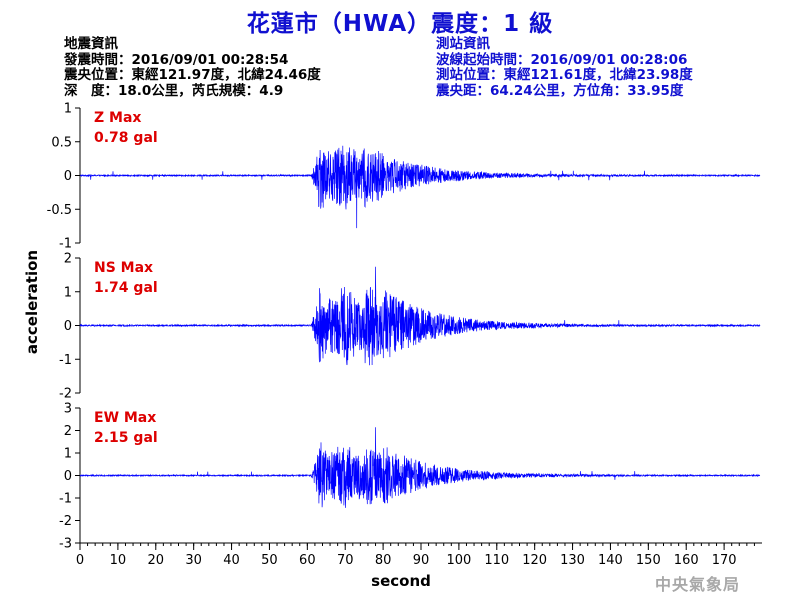 This screenshot has width=800, height=600. I want to click on max-value: 1.74 gal, so click(126, 288).